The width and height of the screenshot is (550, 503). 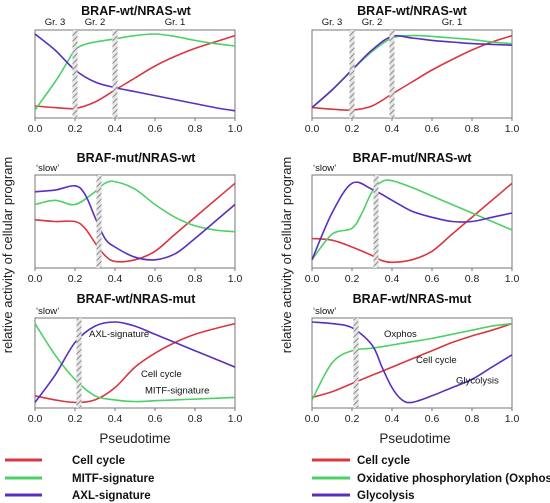 What do you see at coordinates (386, 496) in the screenshot?
I see `legend-label: Glycolysis` at bounding box center [386, 496].